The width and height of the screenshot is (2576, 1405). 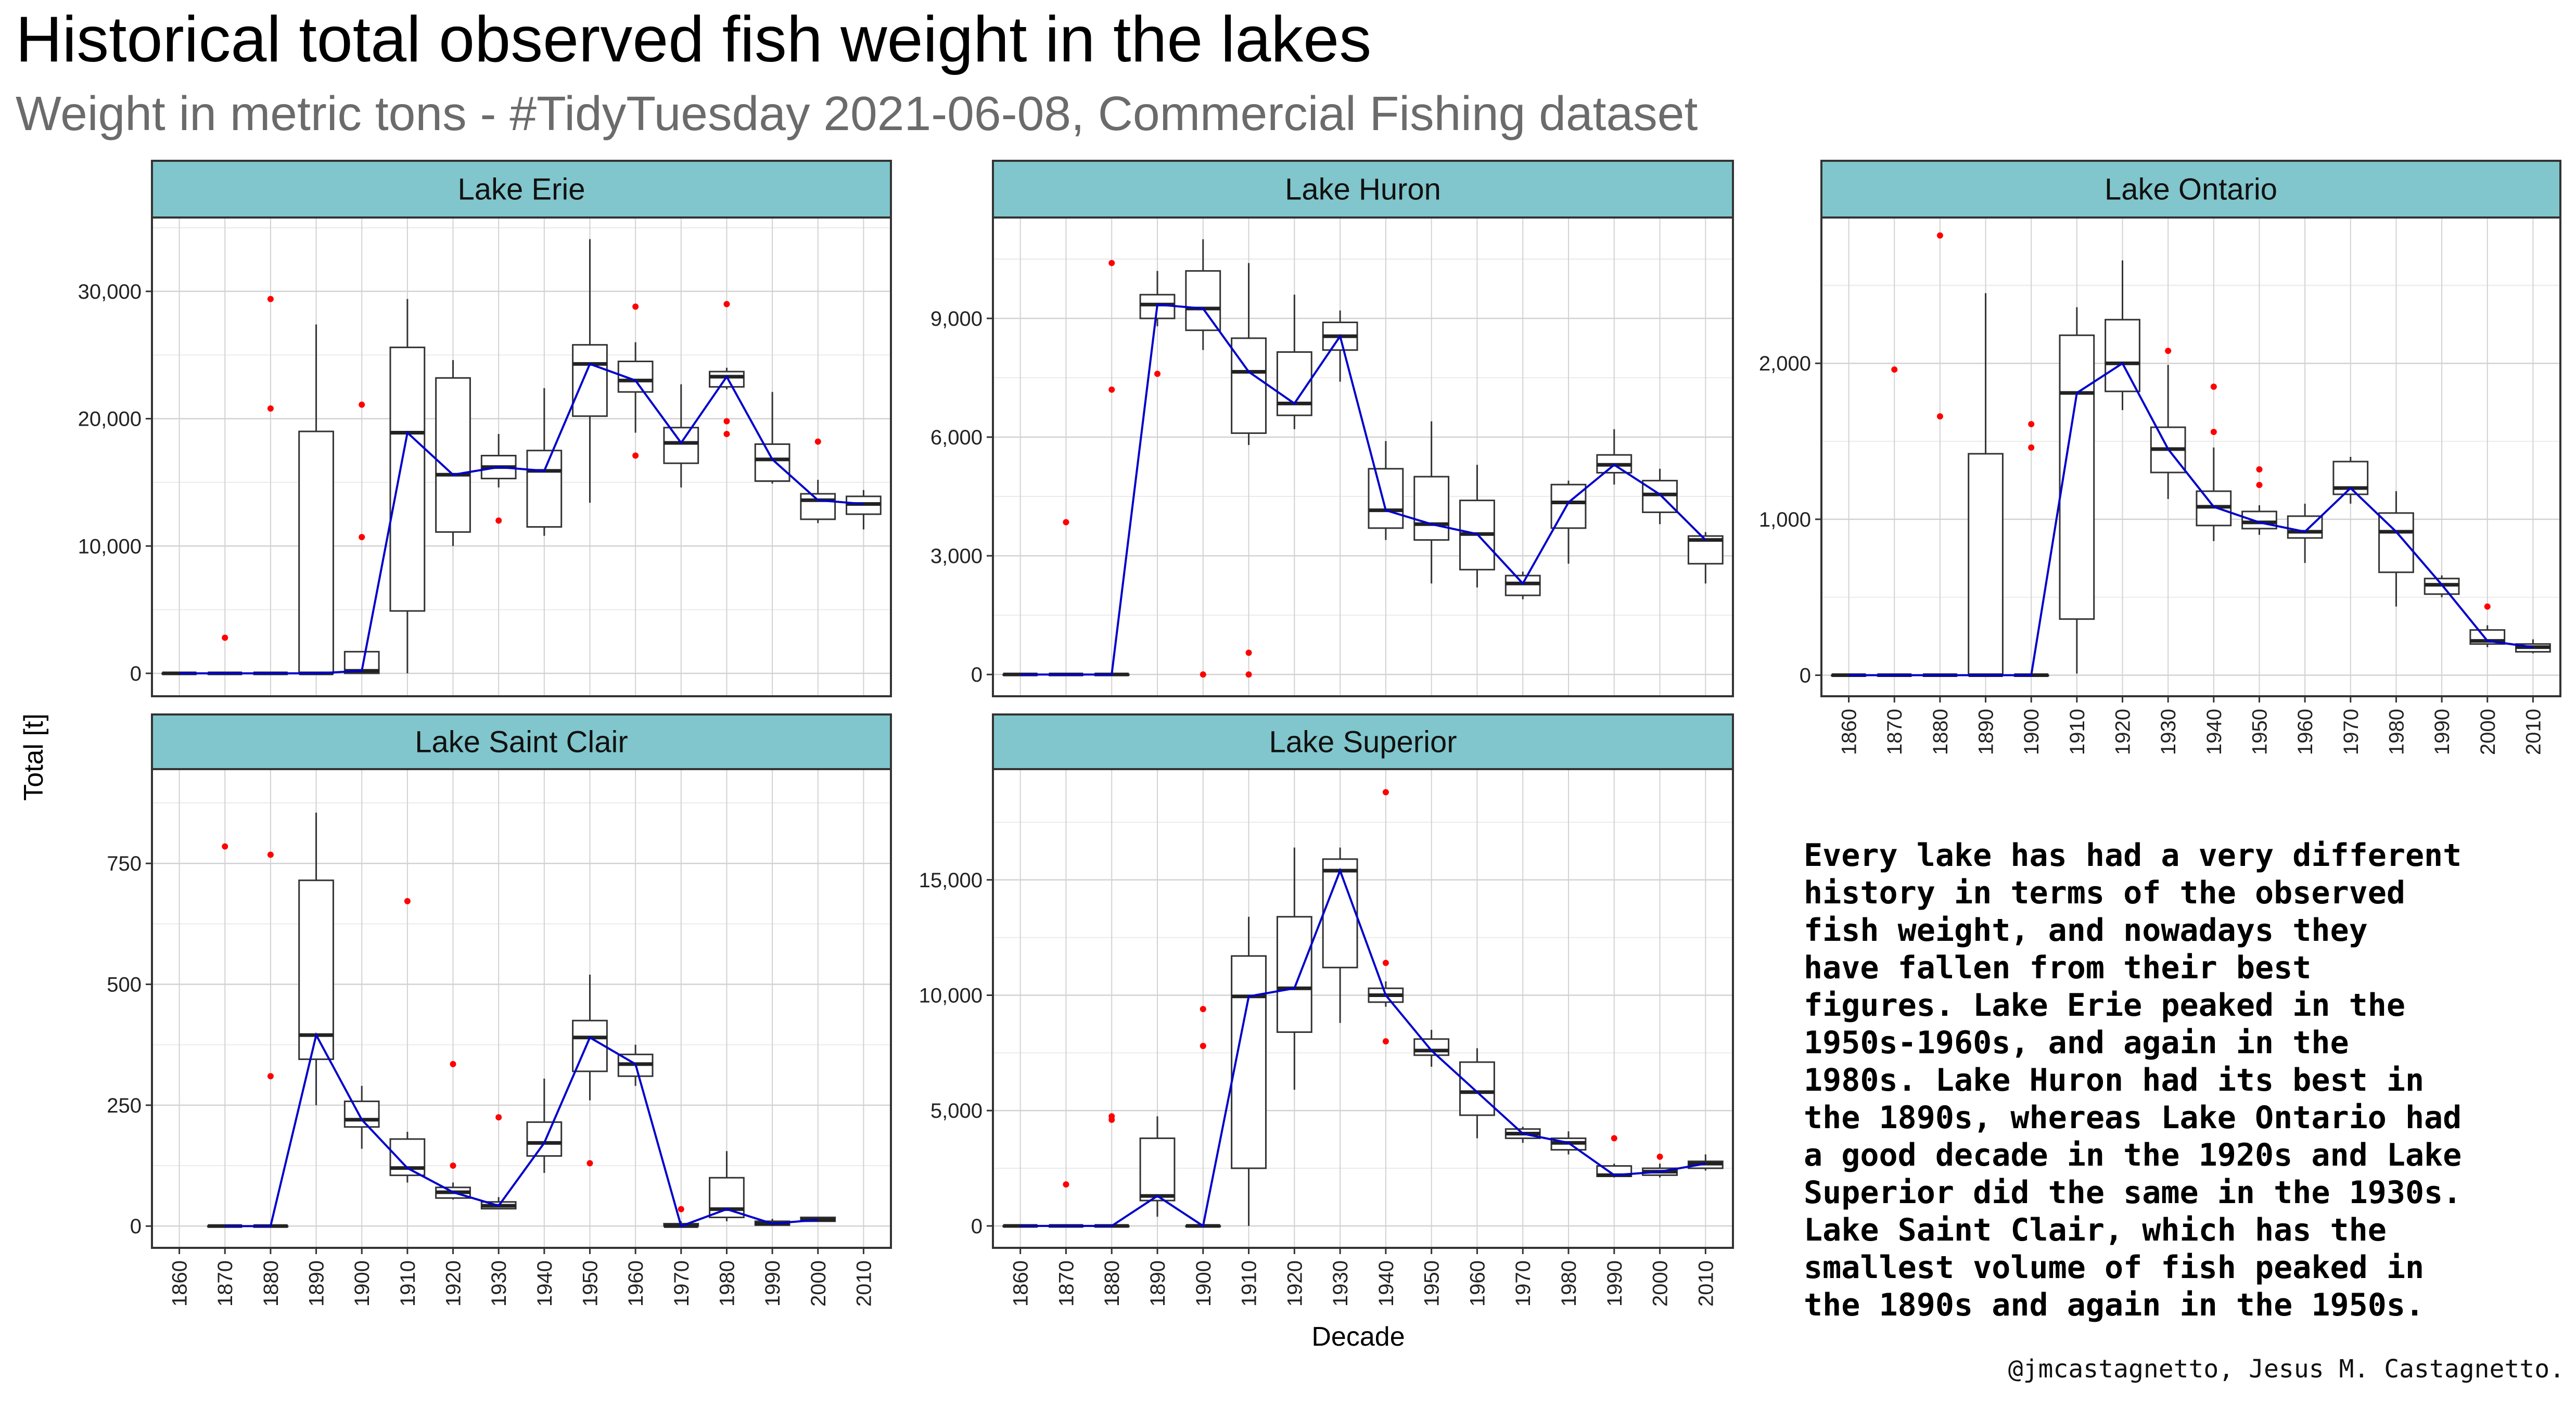 What do you see at coordinates (2168, 732) in the screenshot?
I see `x-tick-label: 1930` at bounding box center [2168, 732].